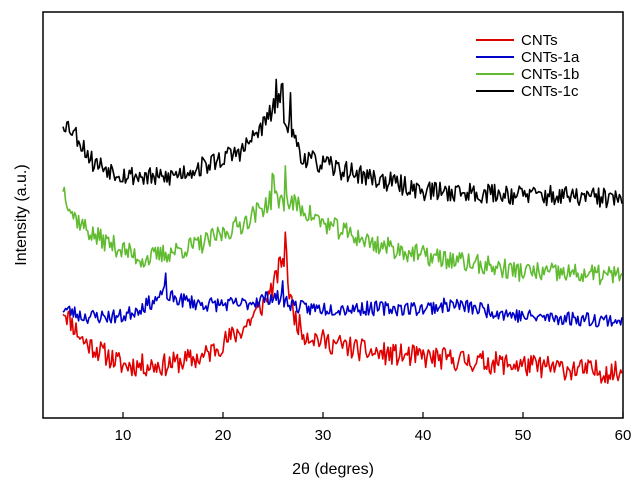  What do you see at coordinates (539, 40) in the screenshot?
I see `legend-label: CNTs` at bounding box center [539, 40].